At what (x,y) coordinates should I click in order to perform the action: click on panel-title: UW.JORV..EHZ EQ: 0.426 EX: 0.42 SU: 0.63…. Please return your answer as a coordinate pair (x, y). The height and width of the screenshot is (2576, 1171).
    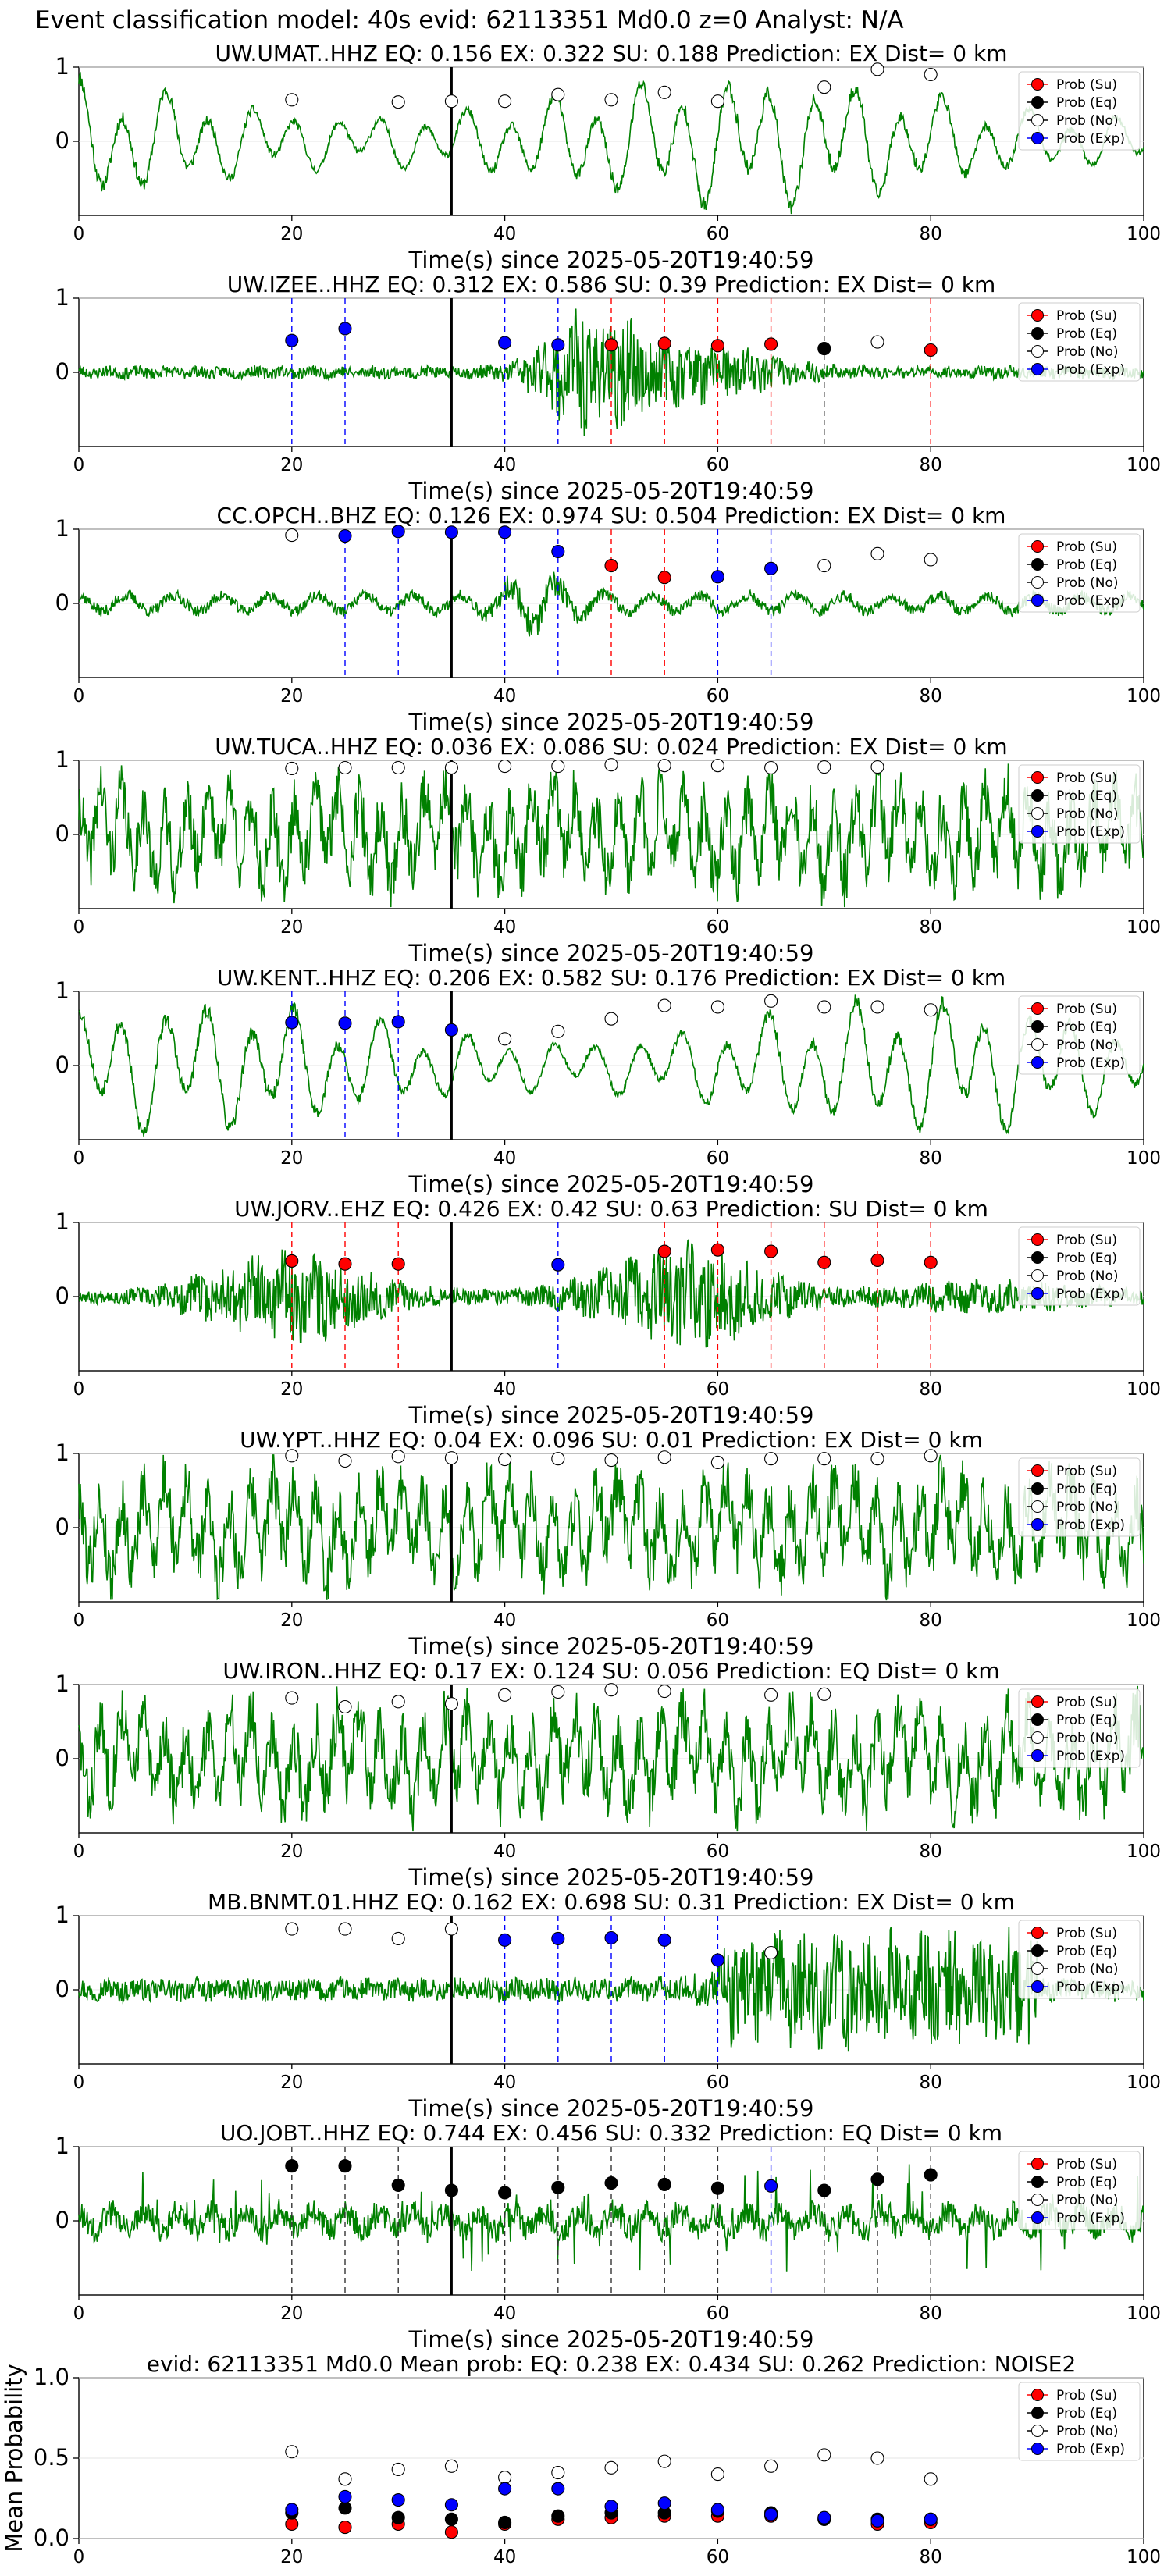
    Looking at the image, I should click on (611, 1209).